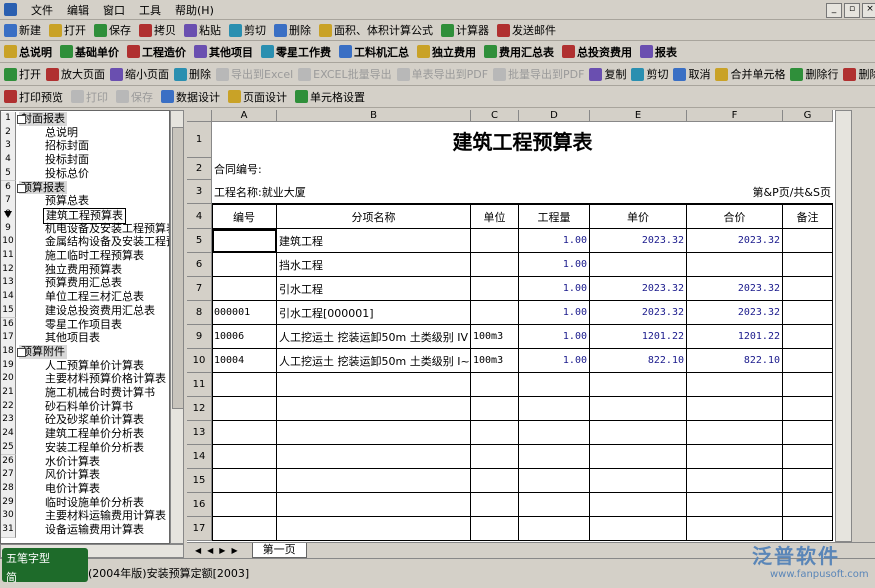  I want to click on ime-panel: 五笔字型 简, so click(45, 566).